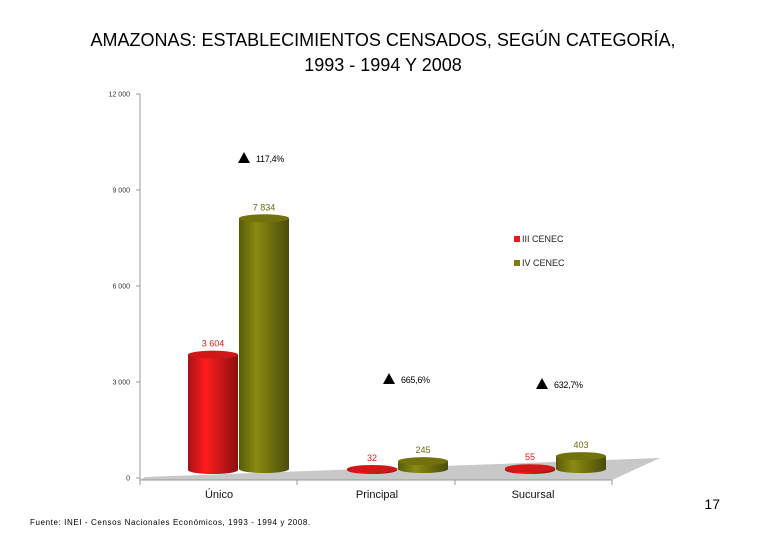  I want to click on legend-label: IV CENEC, so click(543, 263).